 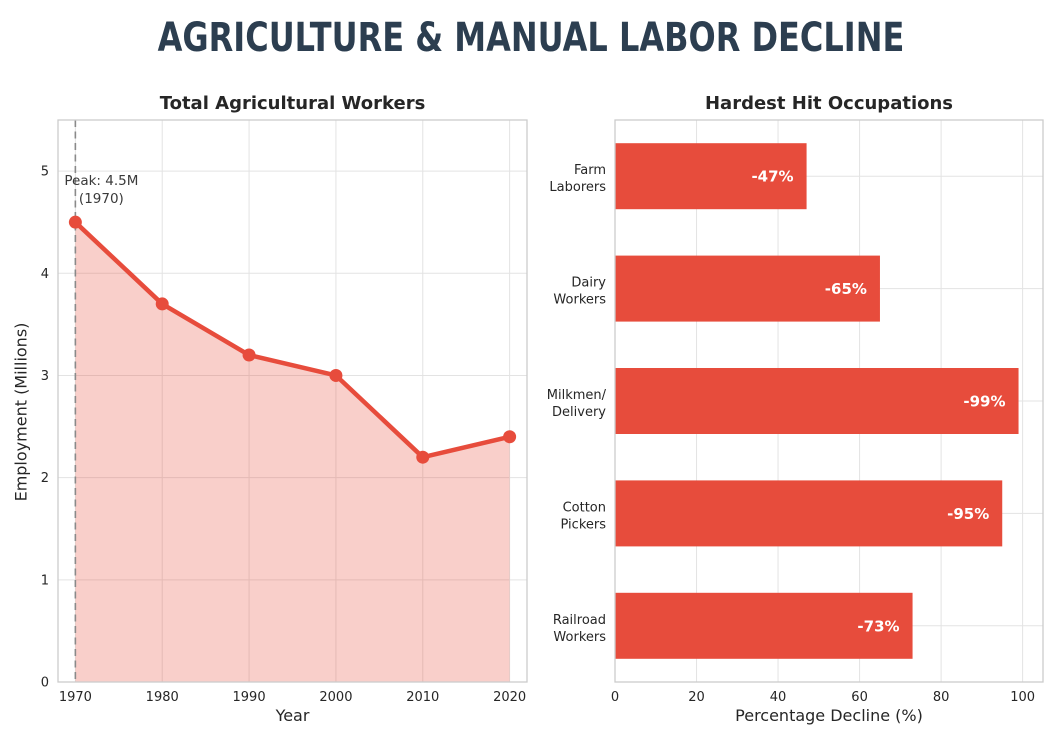 I want to click on left-x-axis-label: Year, so click(x=292, y=715).